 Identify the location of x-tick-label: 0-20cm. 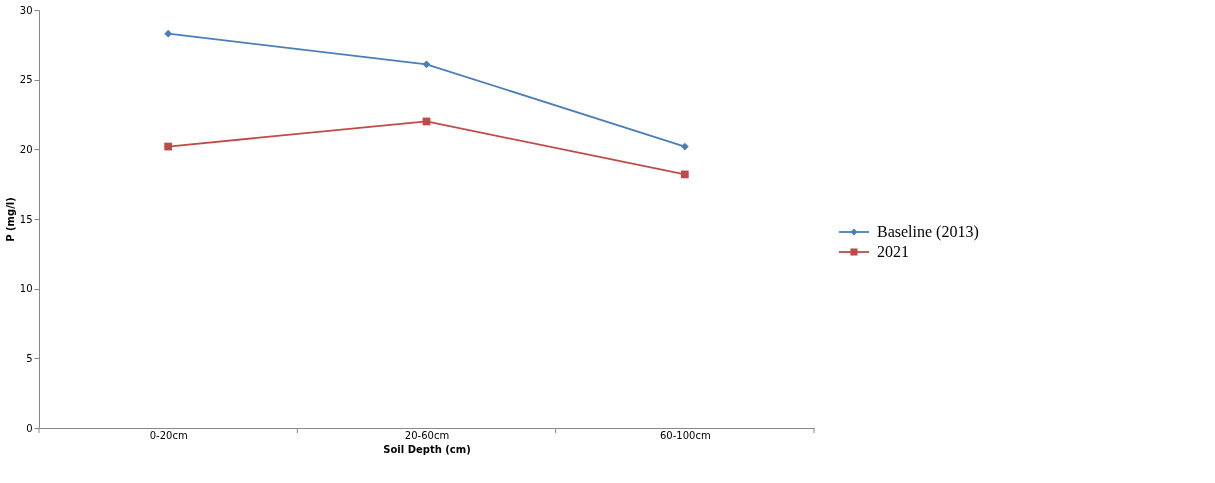
(168, 435).